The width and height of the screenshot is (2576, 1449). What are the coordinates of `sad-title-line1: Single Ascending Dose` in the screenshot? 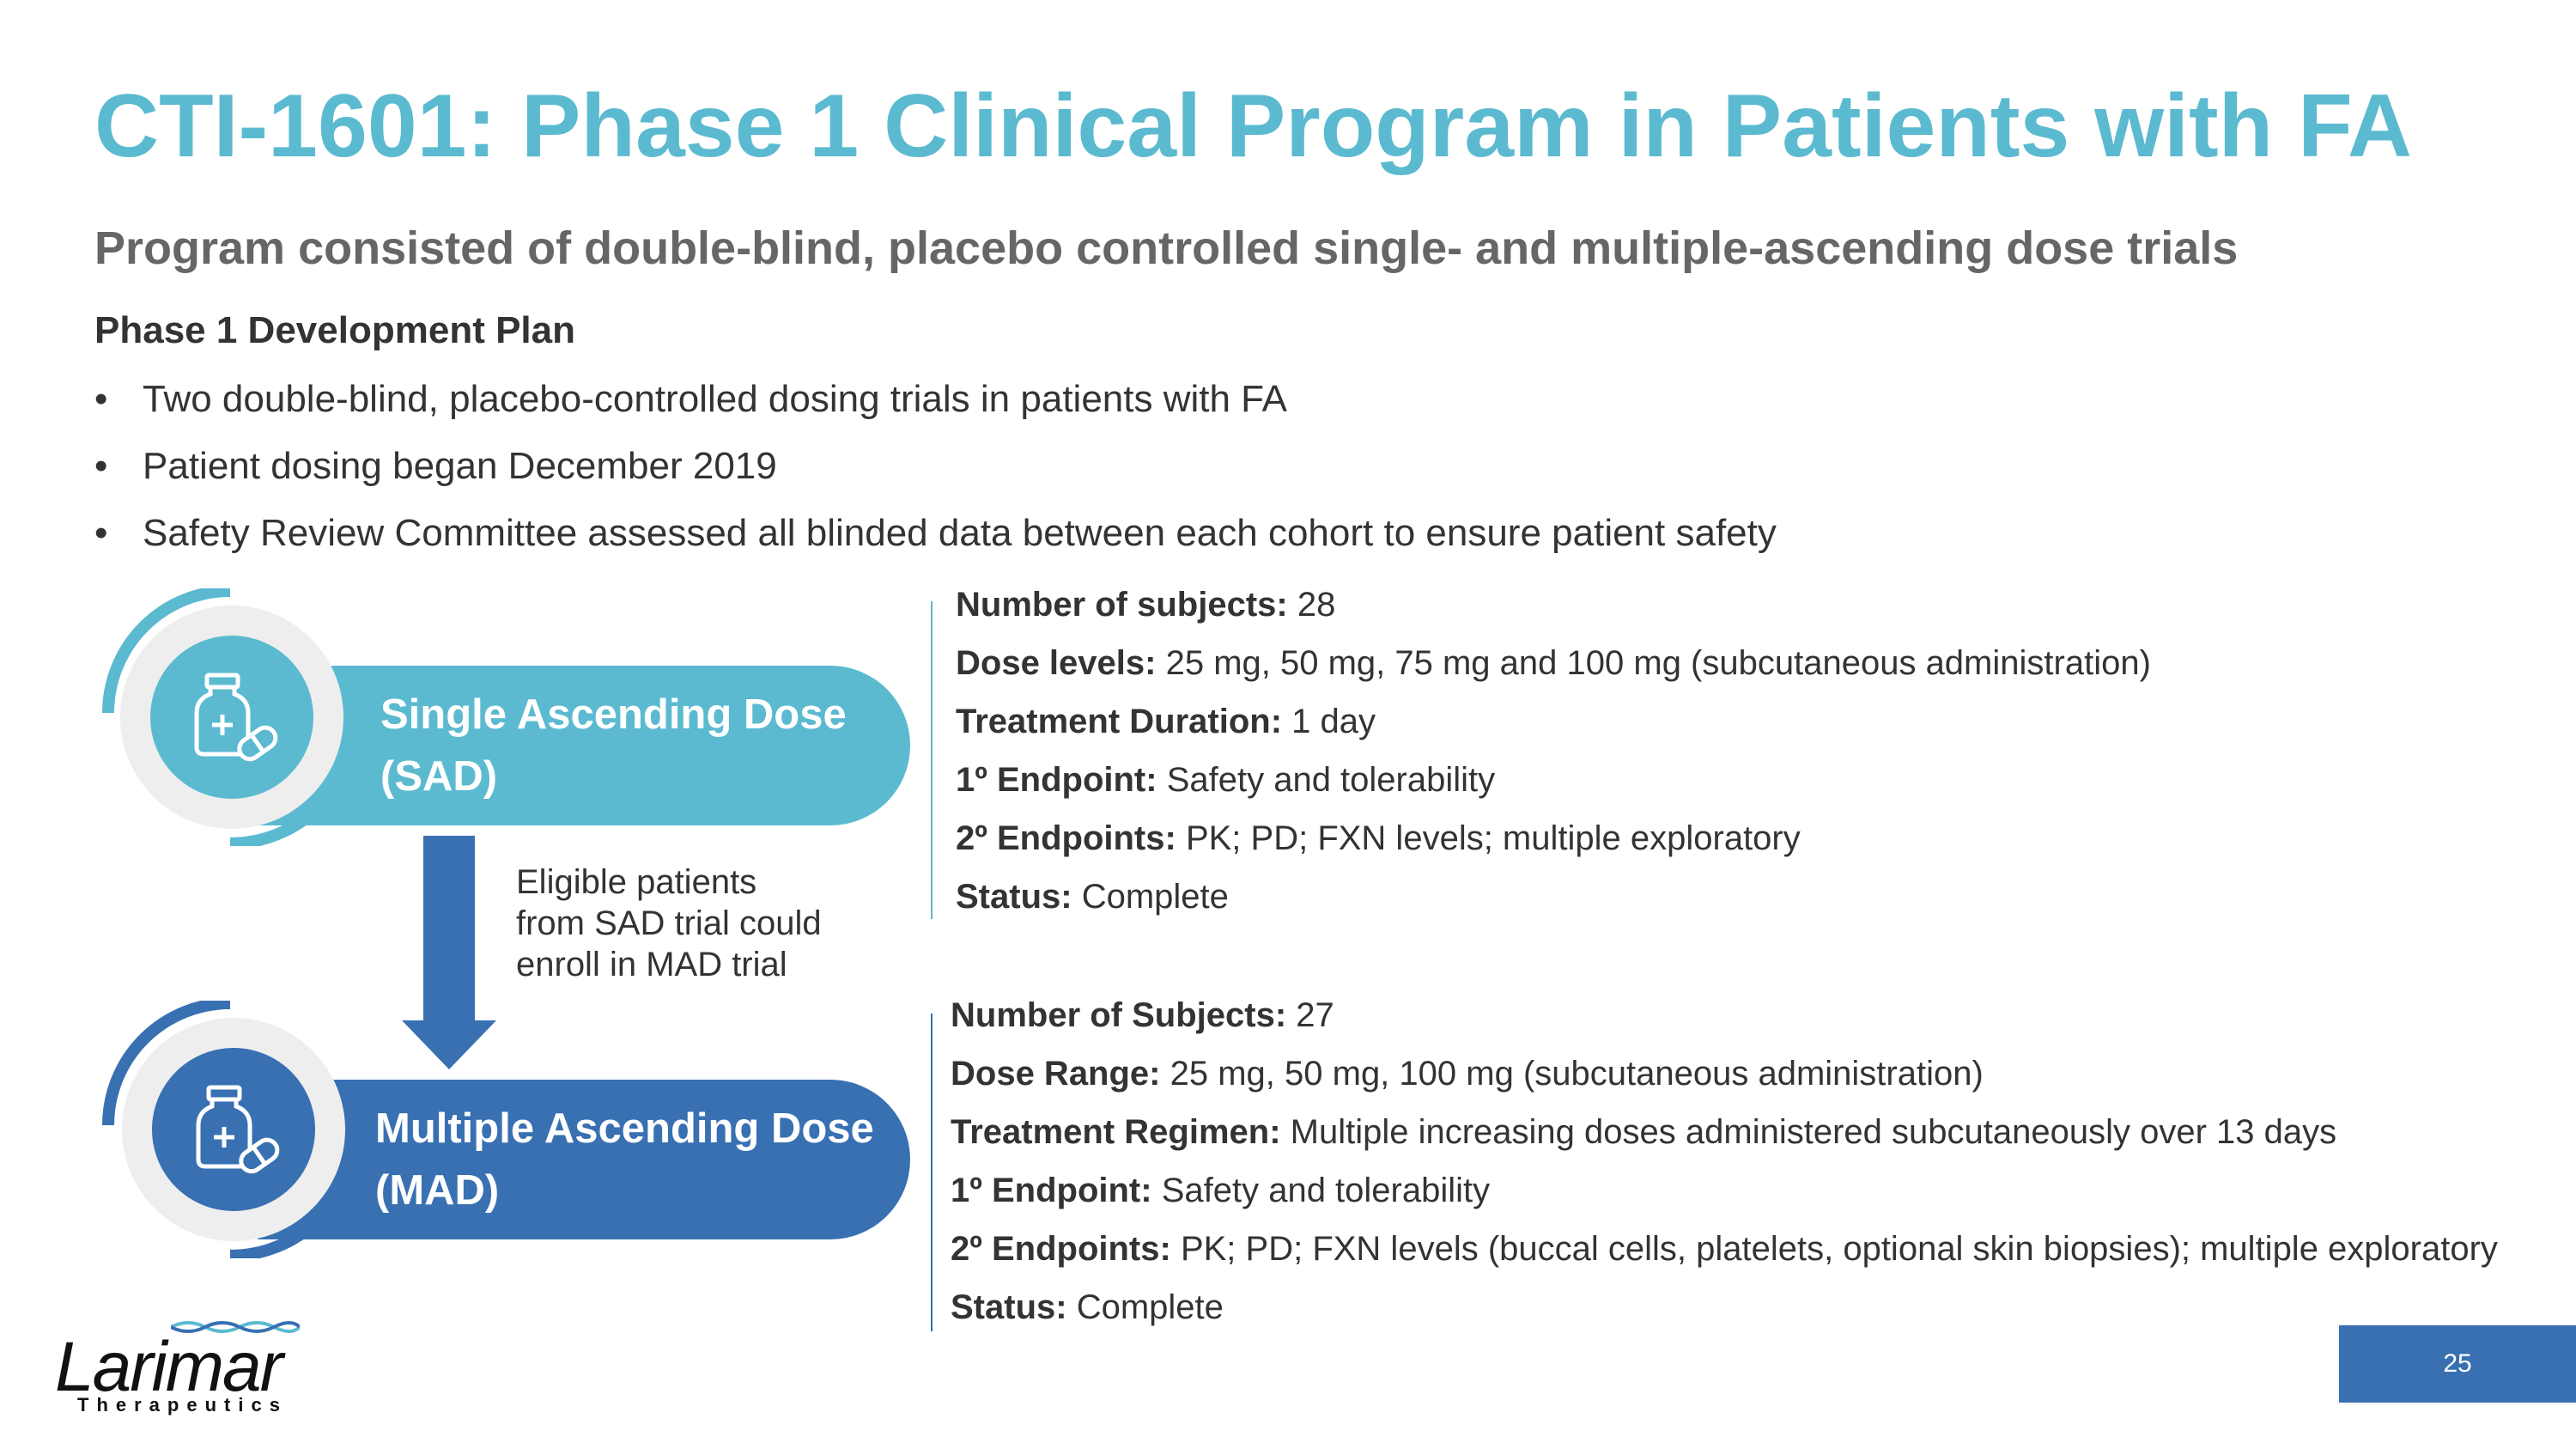 It's located at (614, 714).